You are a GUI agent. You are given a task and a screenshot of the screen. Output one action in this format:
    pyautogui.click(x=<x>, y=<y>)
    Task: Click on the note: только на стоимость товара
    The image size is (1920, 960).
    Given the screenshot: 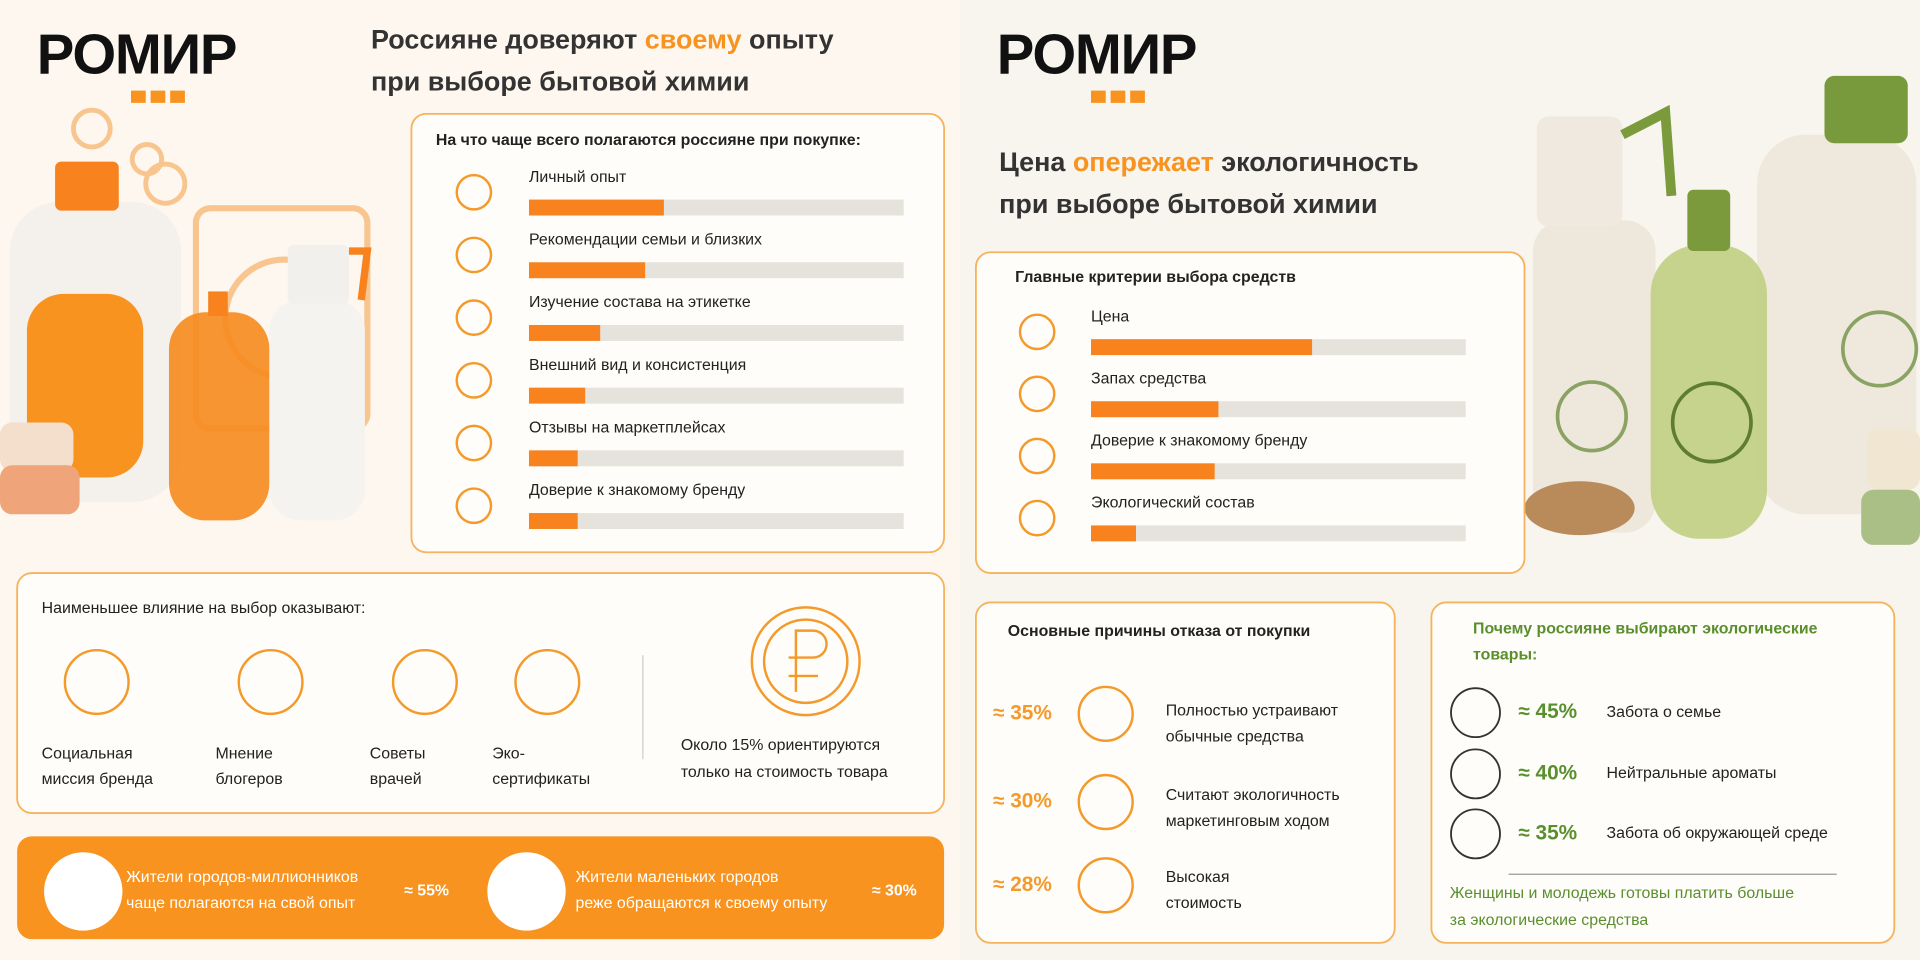 What is the action you would take?
    pyautogui.click(x=784, y=772)
    